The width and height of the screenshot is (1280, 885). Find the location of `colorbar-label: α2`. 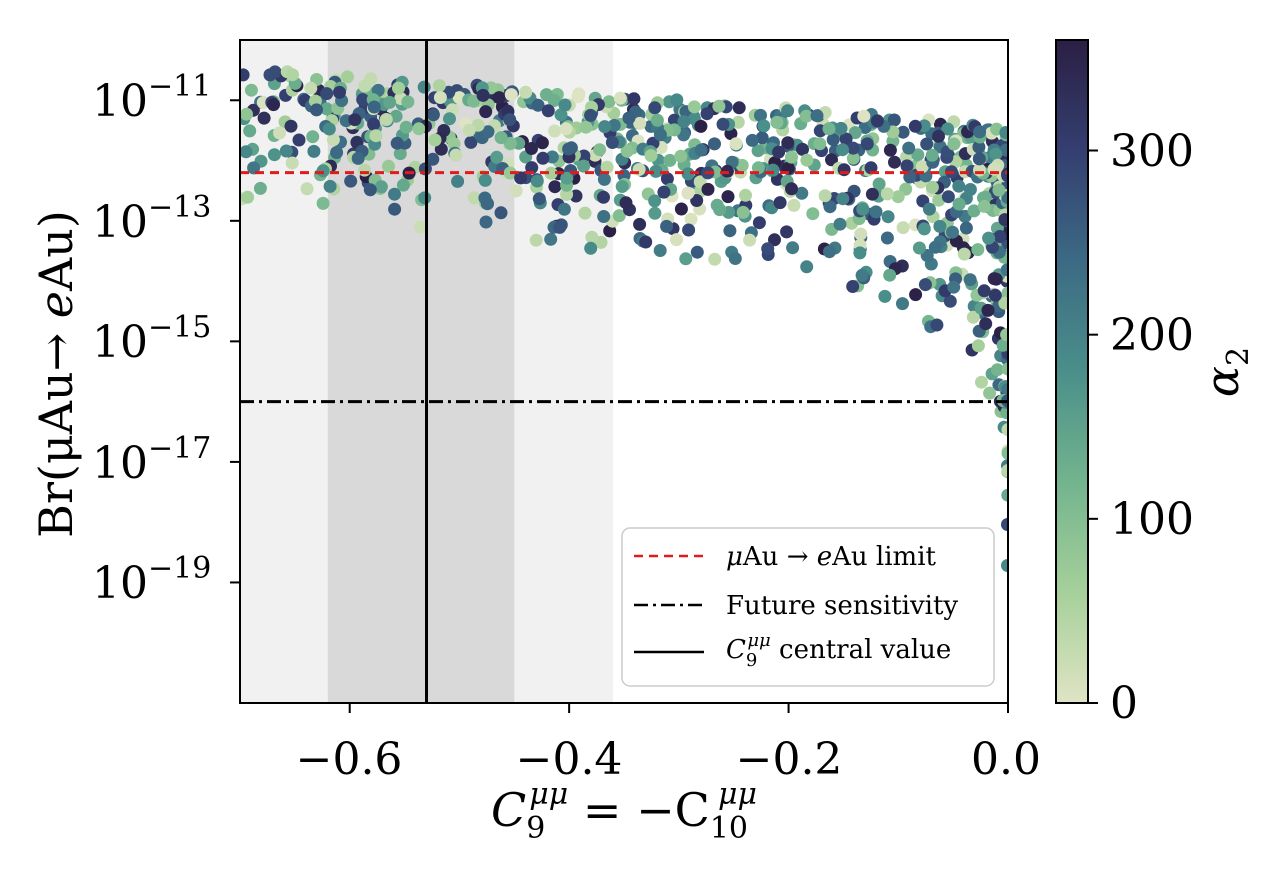

colorbar-label: α2 is located at coordinates (1225, 372).